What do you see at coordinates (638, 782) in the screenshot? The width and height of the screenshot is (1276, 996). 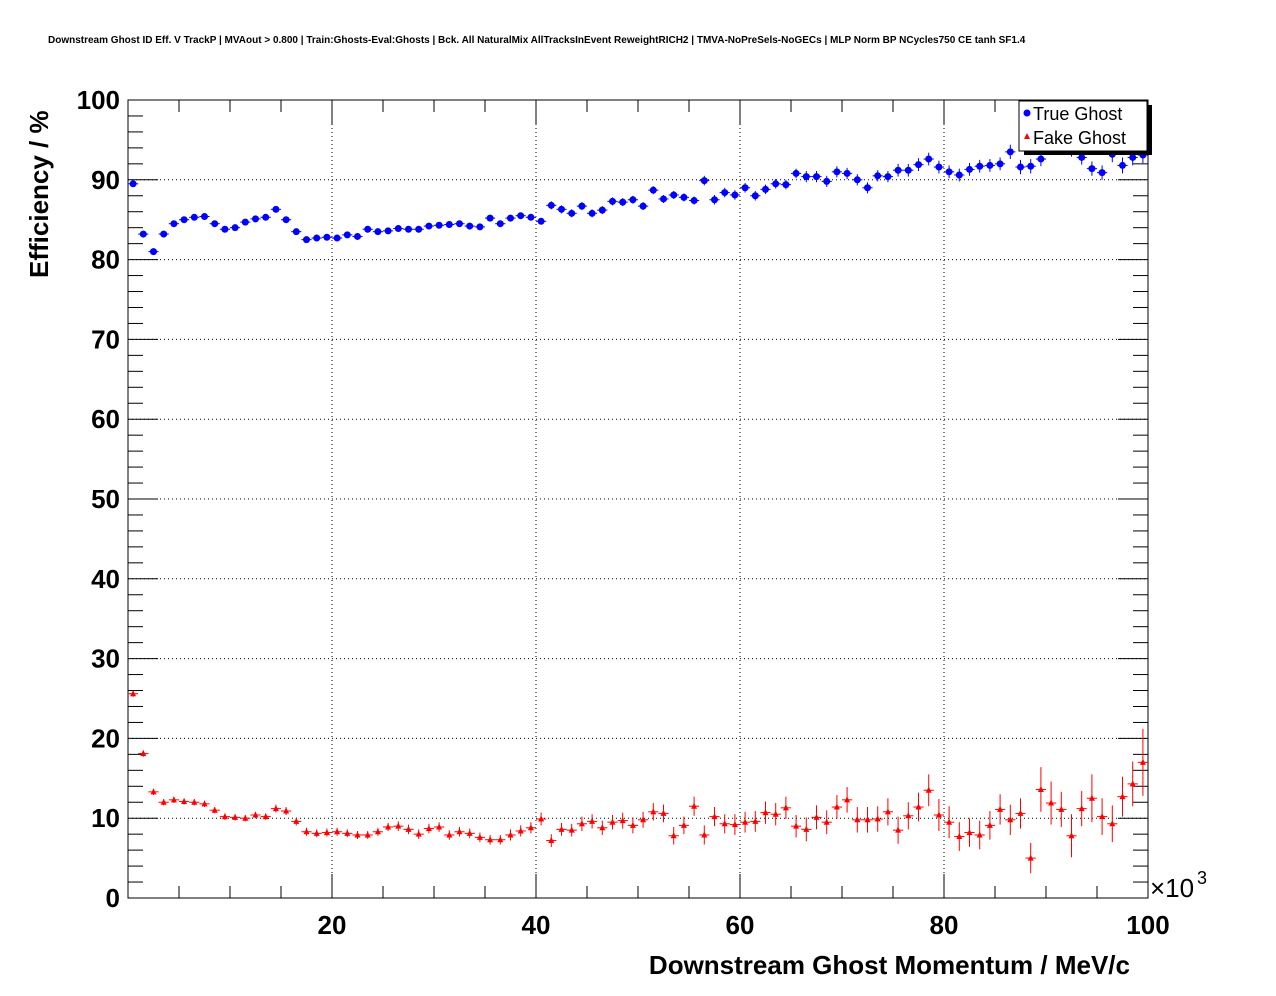 I see `series-fake-ghost` at bounding box center [638, 782].